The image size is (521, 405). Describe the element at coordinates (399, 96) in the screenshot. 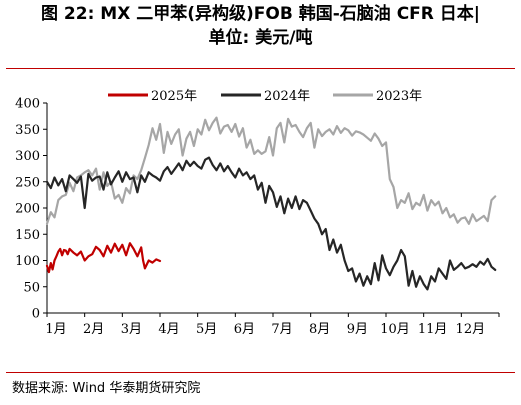

I see `legend-label-2023: 2023年` at that location.